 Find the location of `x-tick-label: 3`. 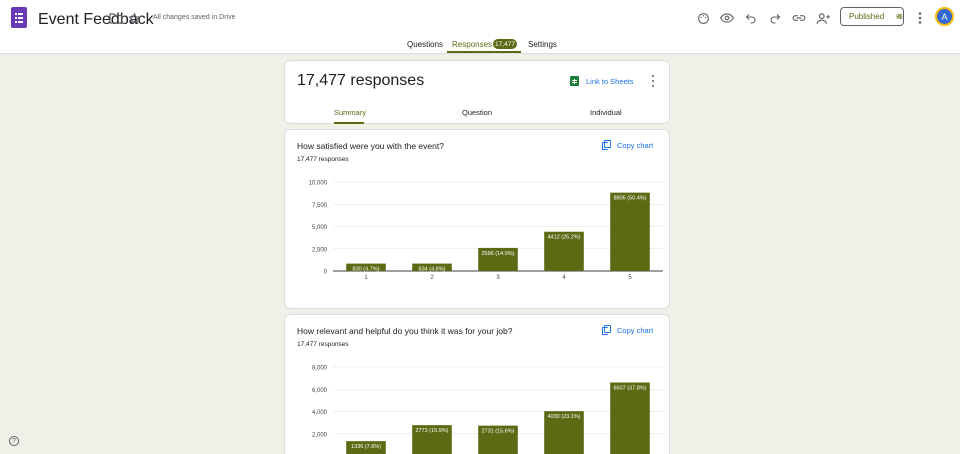

x-tick-label: 3 is located at coordinates (498, 278).